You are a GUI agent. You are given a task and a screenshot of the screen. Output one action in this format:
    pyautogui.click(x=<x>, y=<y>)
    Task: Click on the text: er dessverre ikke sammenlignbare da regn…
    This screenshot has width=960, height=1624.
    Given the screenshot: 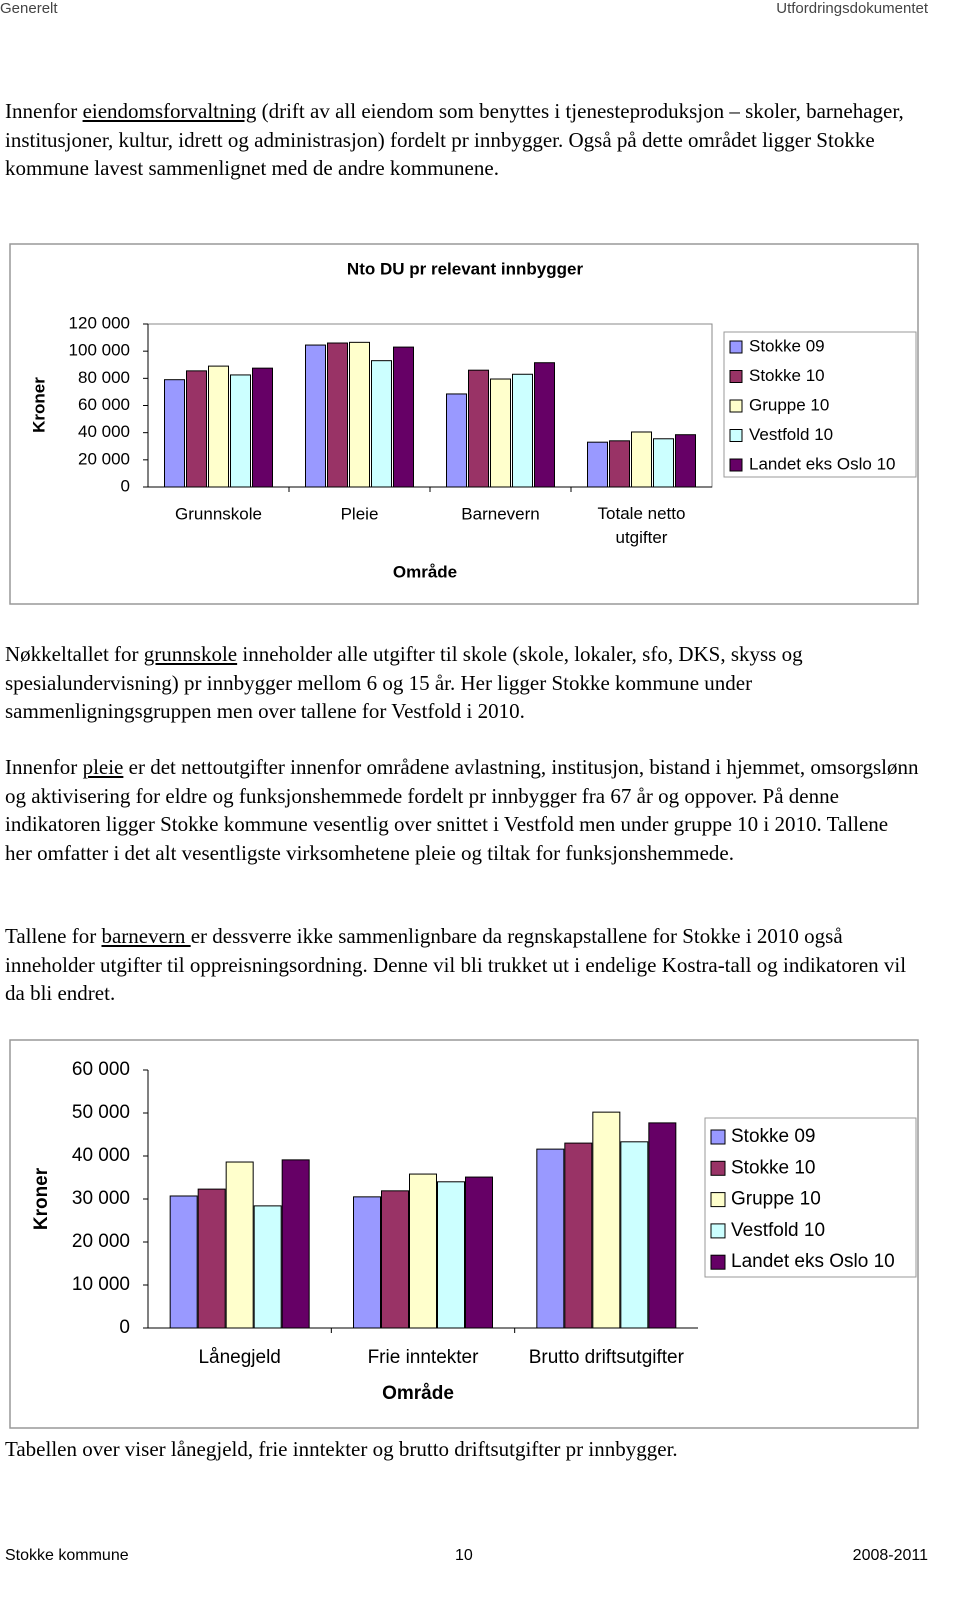 What is the action you would take?
    pyautogui.click(x=456, y=964)
    